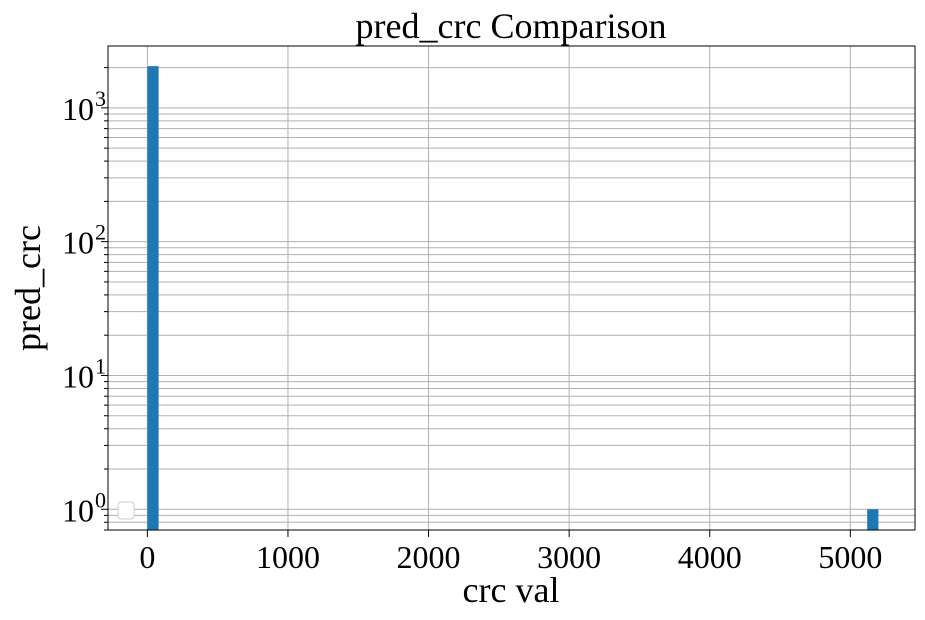 The width and height of the screenshot is (925, 620). What do you see at coordinates (100, 232) in the screenshot?
I see `y-tick-label-exponent: 2` at bounding box center [100, 232].